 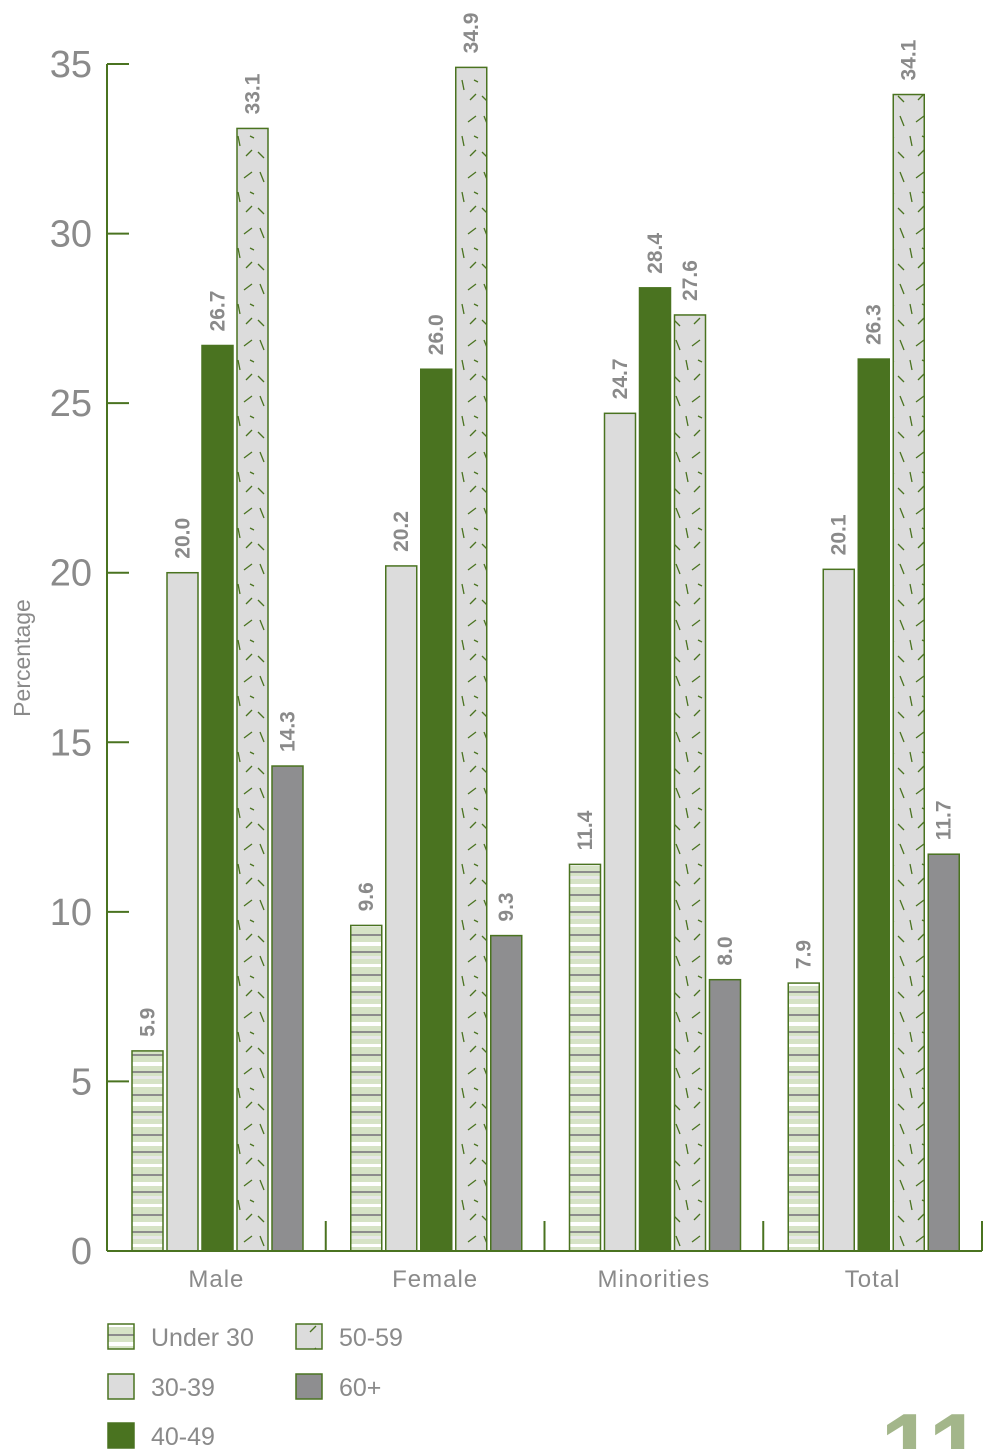 I want to click on bar-50-59-total, so click(x=908, y=672).